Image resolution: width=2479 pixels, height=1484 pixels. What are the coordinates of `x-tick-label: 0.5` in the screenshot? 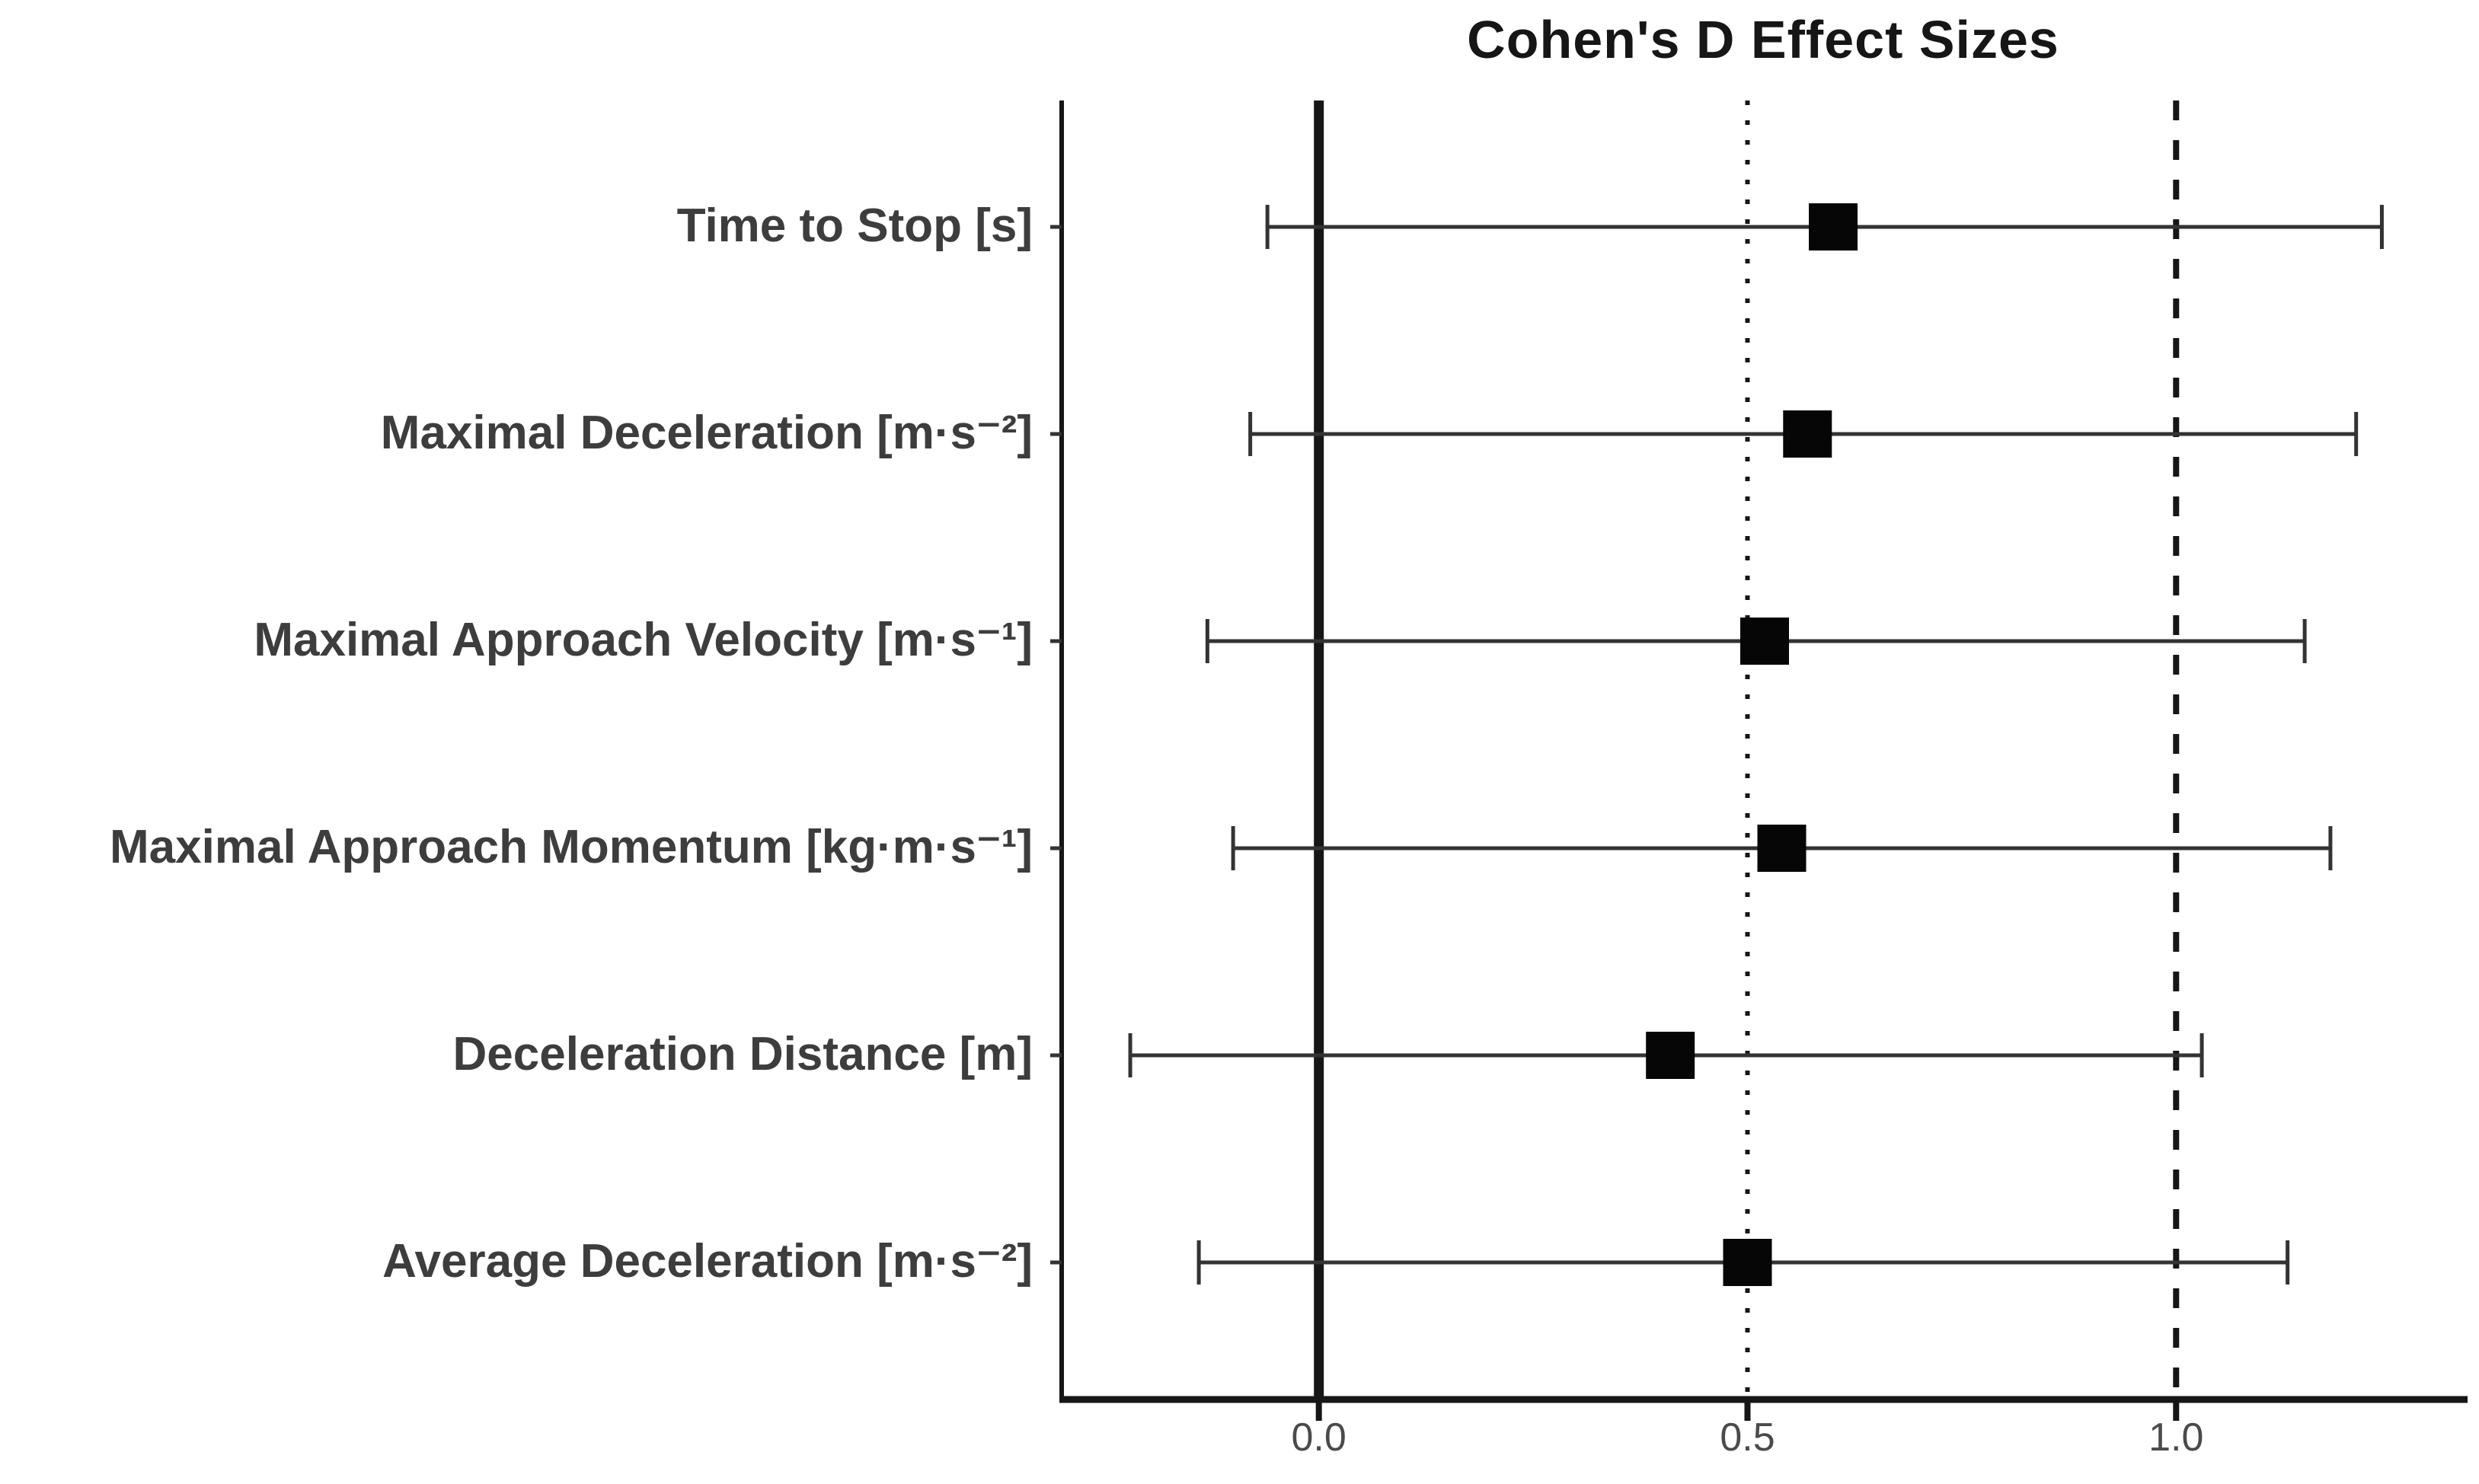 It's located at (1747, 1437).